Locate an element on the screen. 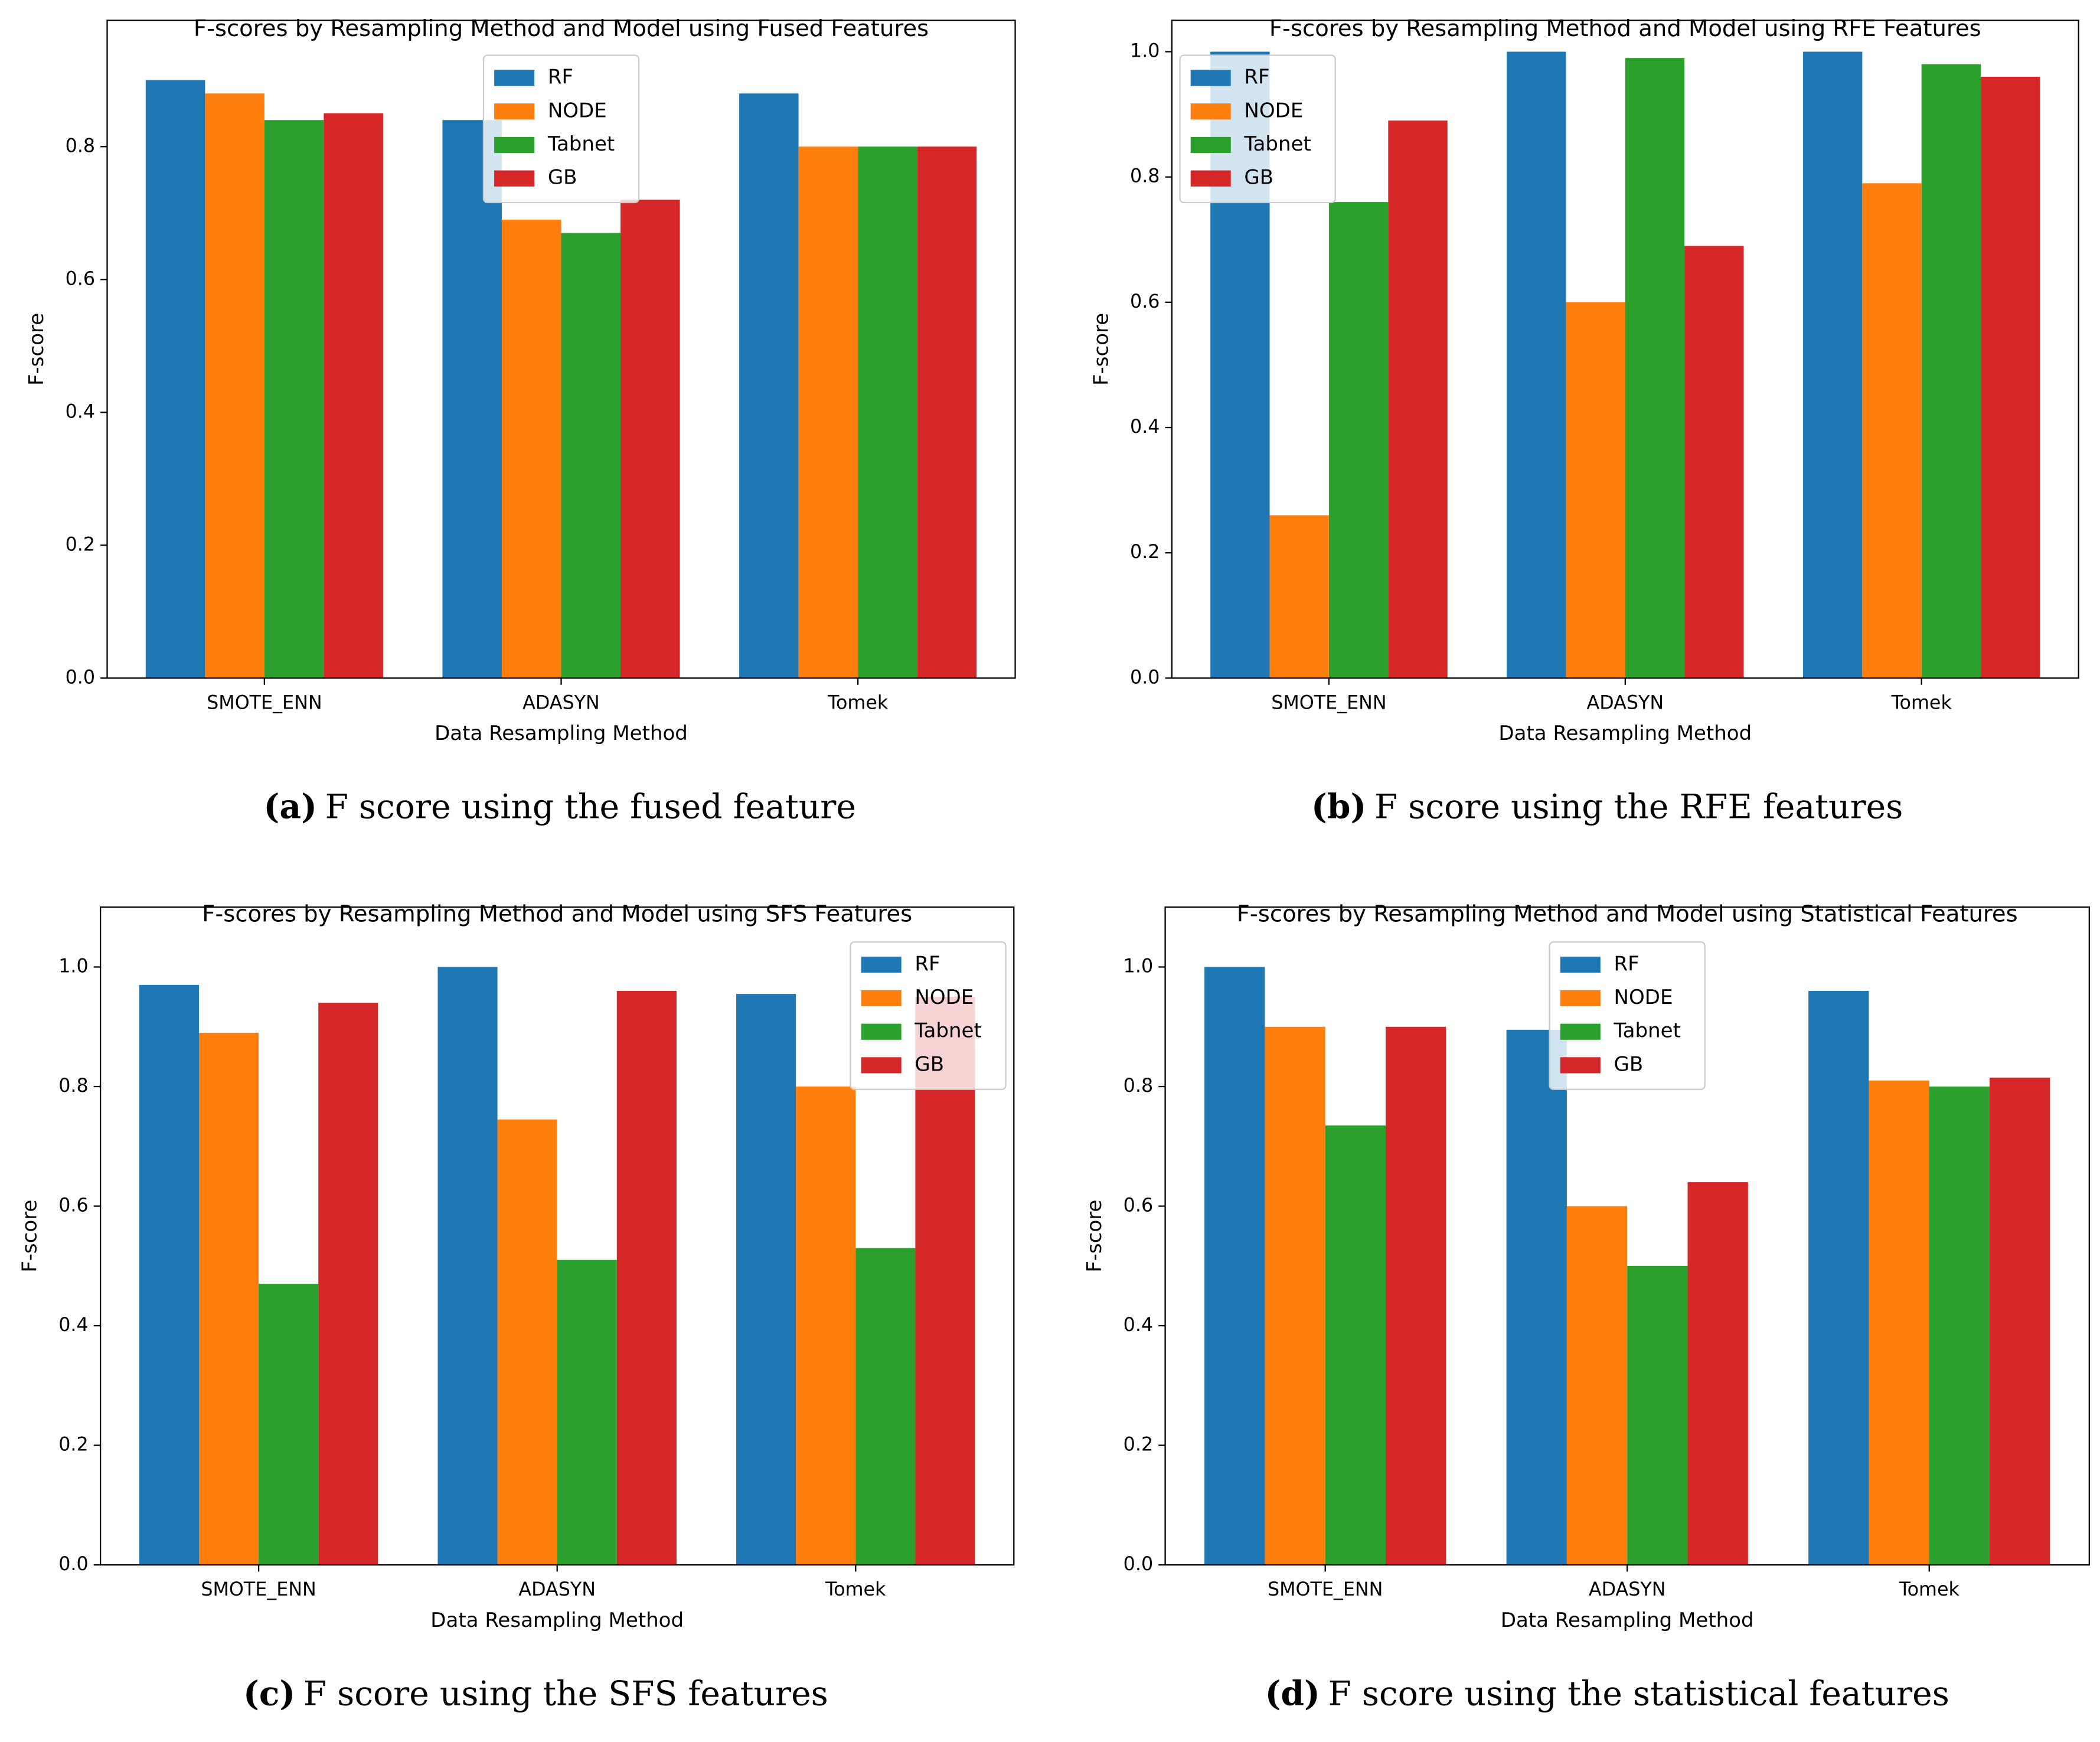 This screenshot has width=2100, height=1742. caption: (a) F score using the fused feature is located at coordinates (560, 806).